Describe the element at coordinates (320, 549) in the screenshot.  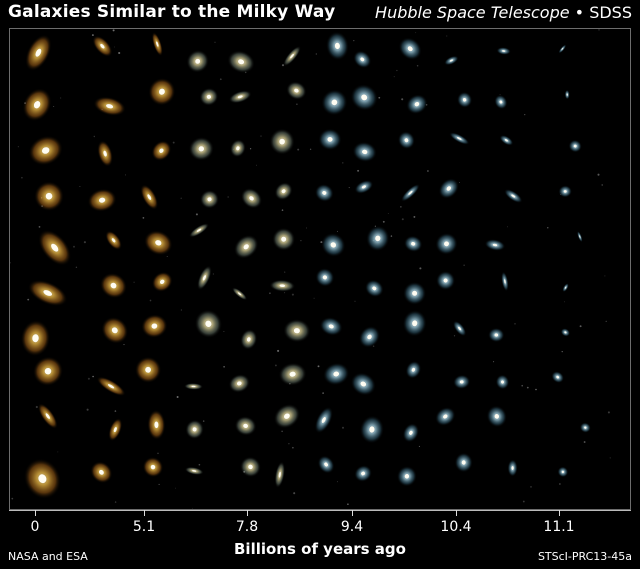
I see `x-axis-label: Billions of years ago` at that location.